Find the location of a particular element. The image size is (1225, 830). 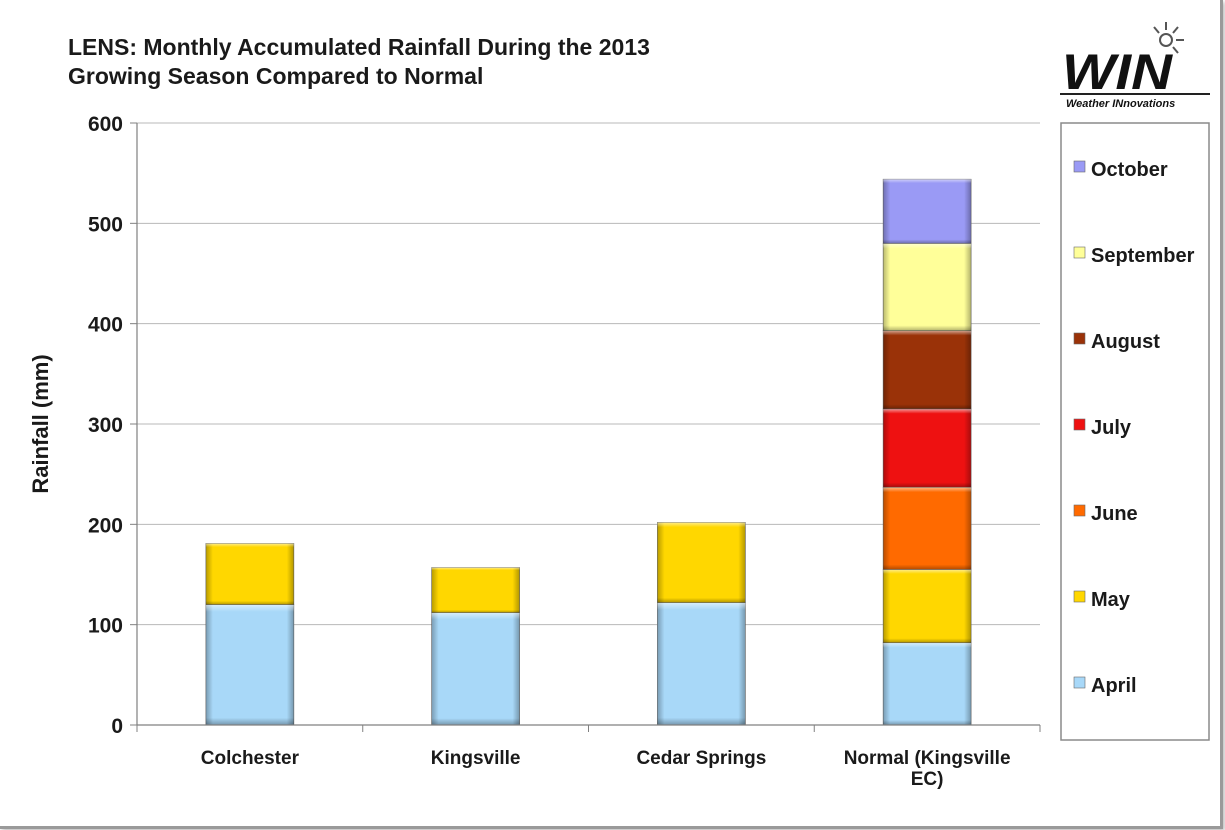

y-tick-label: 0 is located at coordinates (117, 726).